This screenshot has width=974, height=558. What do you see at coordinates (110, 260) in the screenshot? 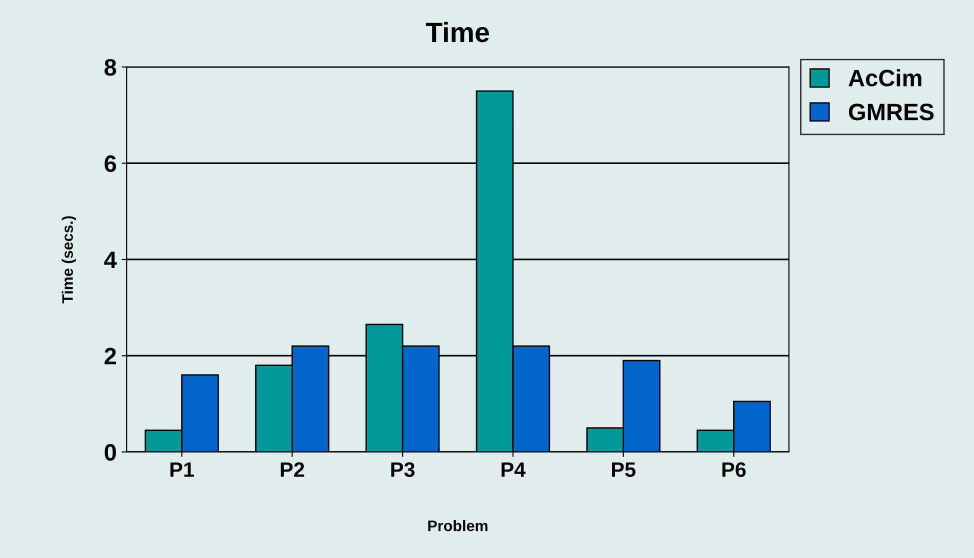
I see `y-tick-label: 4` at bounding box center [110, 260].